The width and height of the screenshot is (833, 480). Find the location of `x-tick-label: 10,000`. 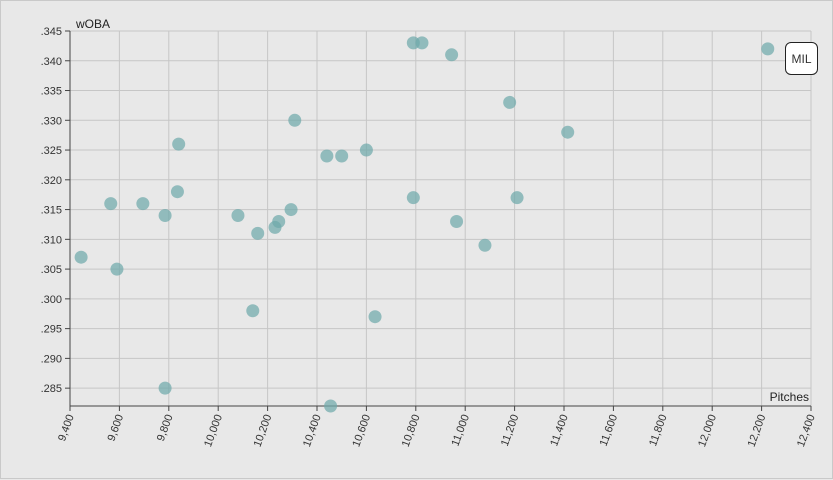

x-tick-label: 10,000 is located at coordinates (213, 431).